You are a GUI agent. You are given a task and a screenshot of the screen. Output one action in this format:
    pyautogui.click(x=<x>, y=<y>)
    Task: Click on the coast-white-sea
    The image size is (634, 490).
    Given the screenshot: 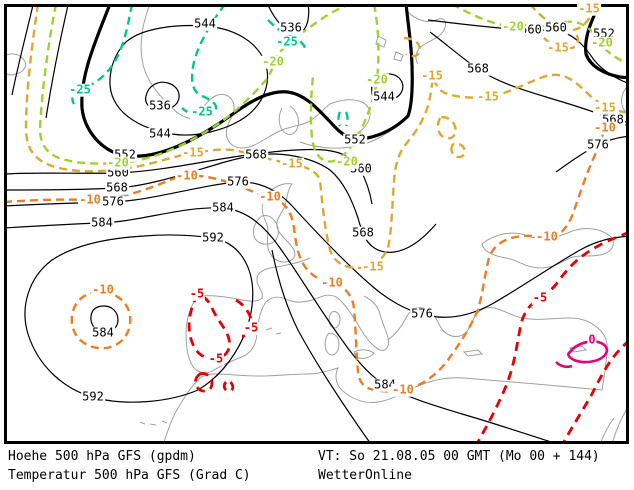 What is the action you would take?
    pyautogui.click(x=427, y=38)
    